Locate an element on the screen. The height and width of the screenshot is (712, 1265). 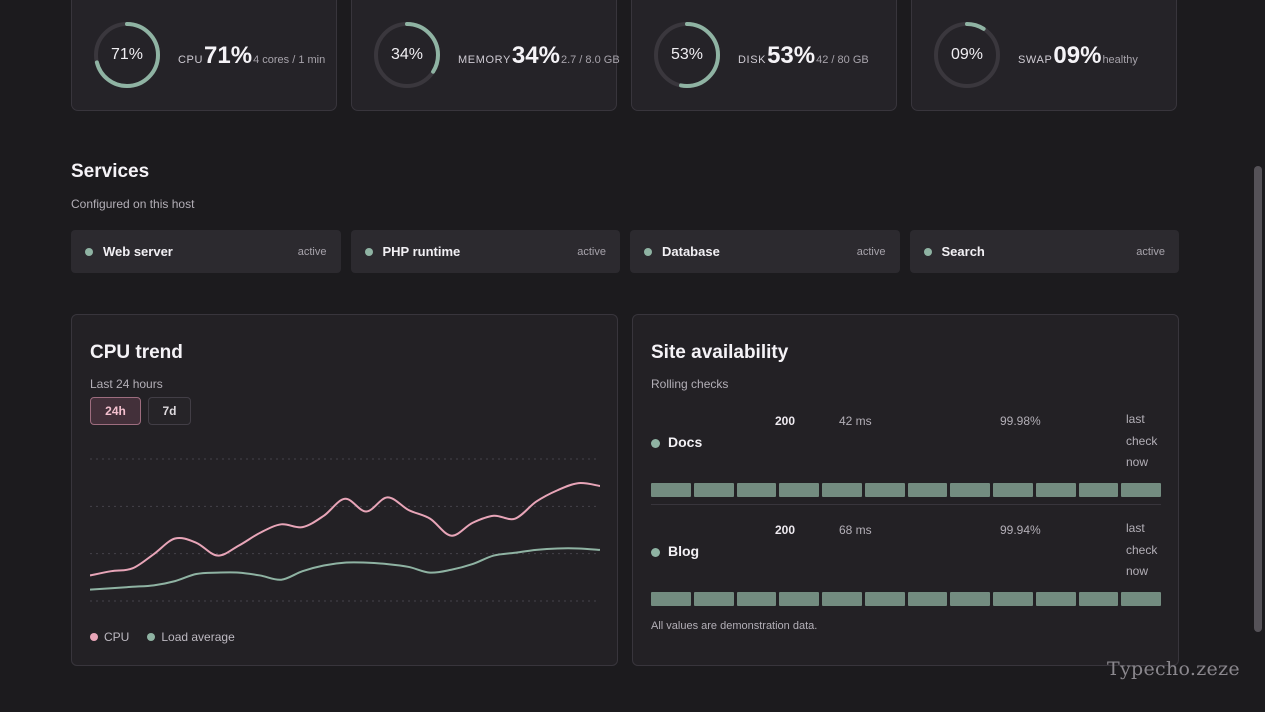
swap-ring-gauge is located at coordinates (967, 55).